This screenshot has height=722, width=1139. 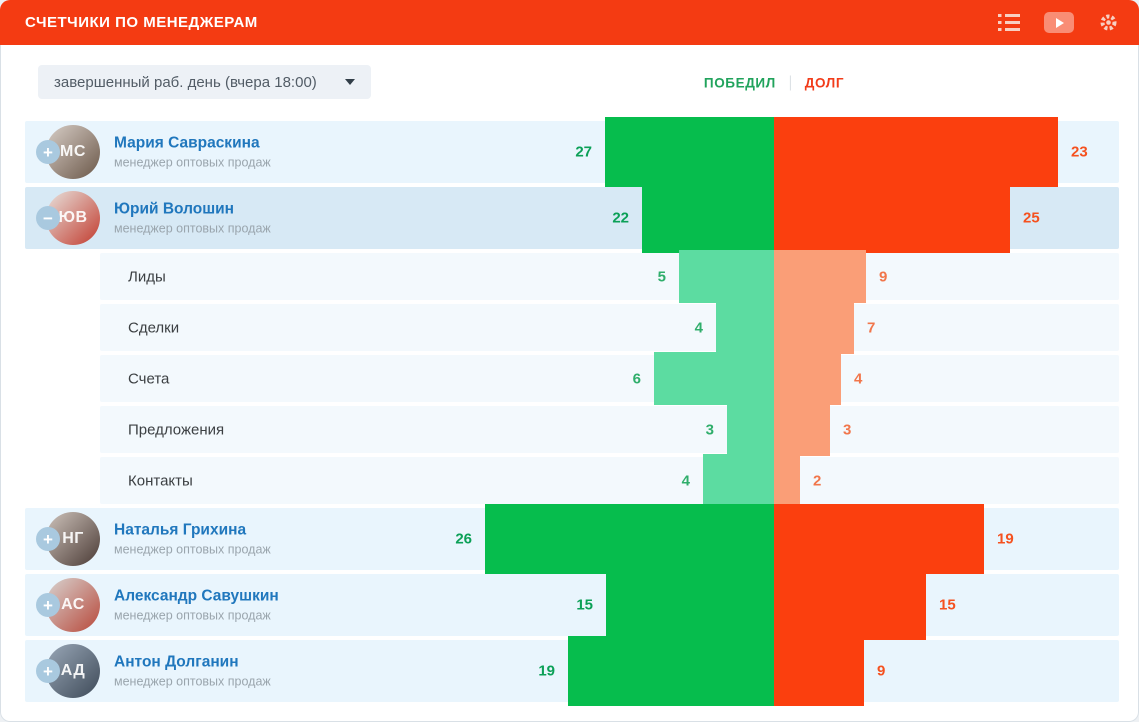 What do you see at coordinates (176, 429) in the screenshot?
I see `category-label: Предложения` at bounding box center [176, 429].